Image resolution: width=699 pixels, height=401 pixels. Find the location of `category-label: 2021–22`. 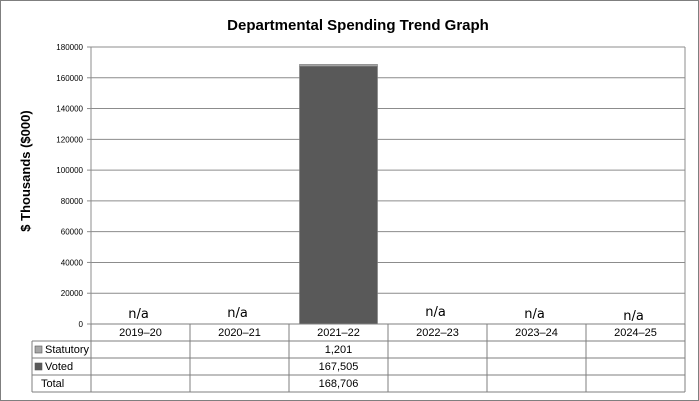

category-label: 2021–22 is located at coordinates (338, 333).